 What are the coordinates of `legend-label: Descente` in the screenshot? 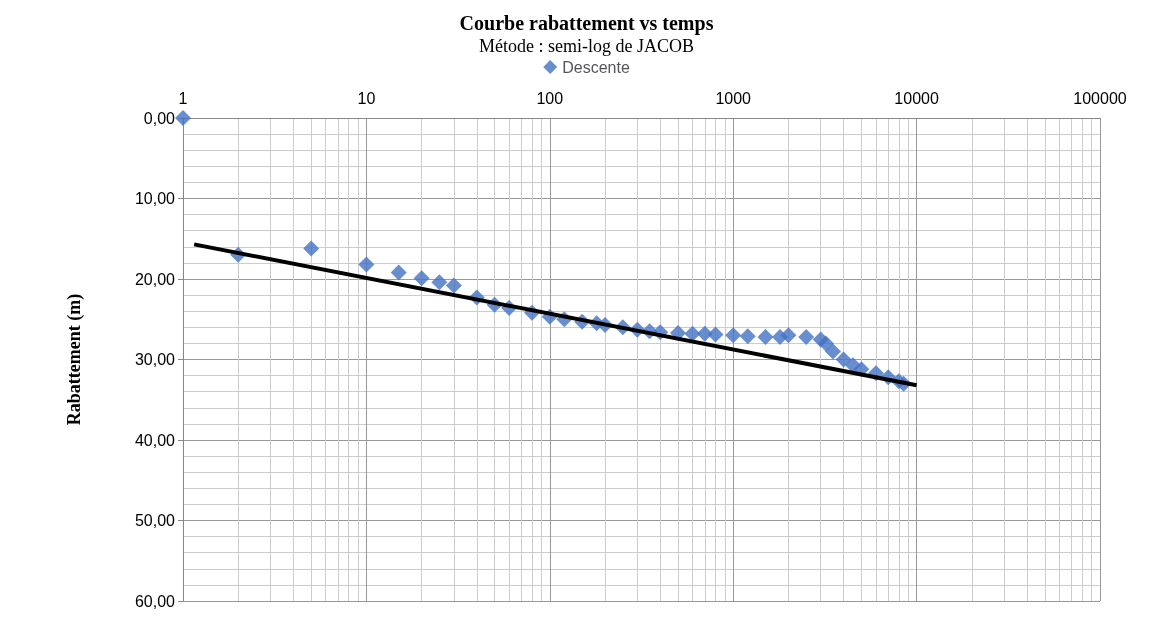 It's located at (596, 67).